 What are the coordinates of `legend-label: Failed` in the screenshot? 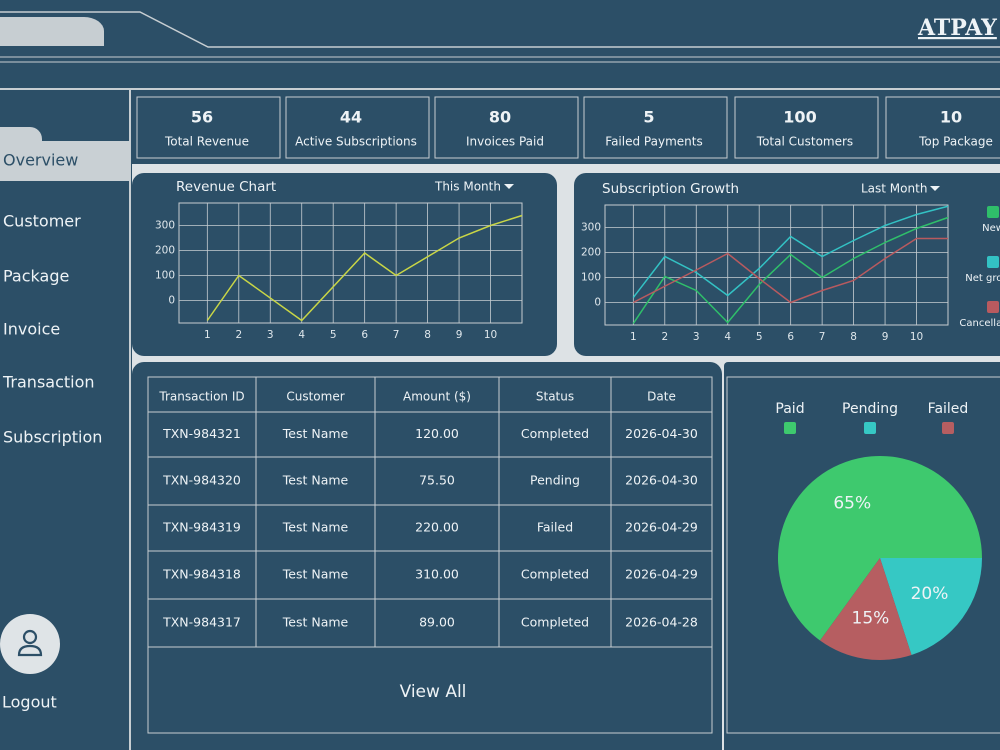 It's located at (948, 409).